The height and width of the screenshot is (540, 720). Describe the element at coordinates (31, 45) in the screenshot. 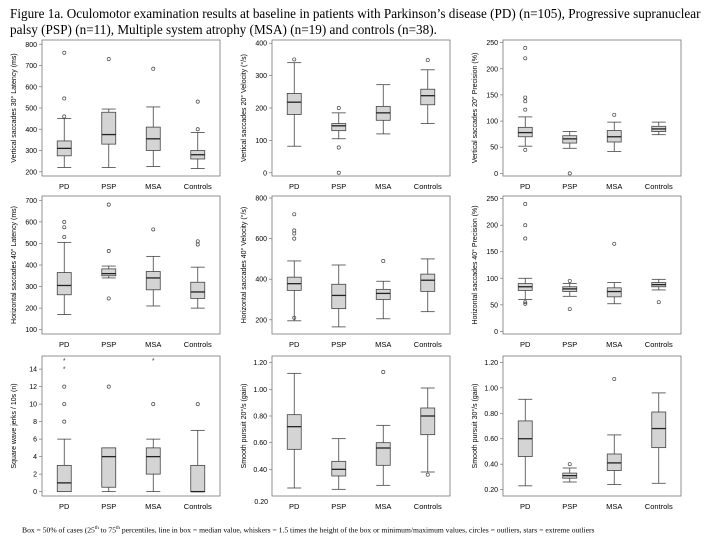

I see `y-tick-label: 800` at that location.